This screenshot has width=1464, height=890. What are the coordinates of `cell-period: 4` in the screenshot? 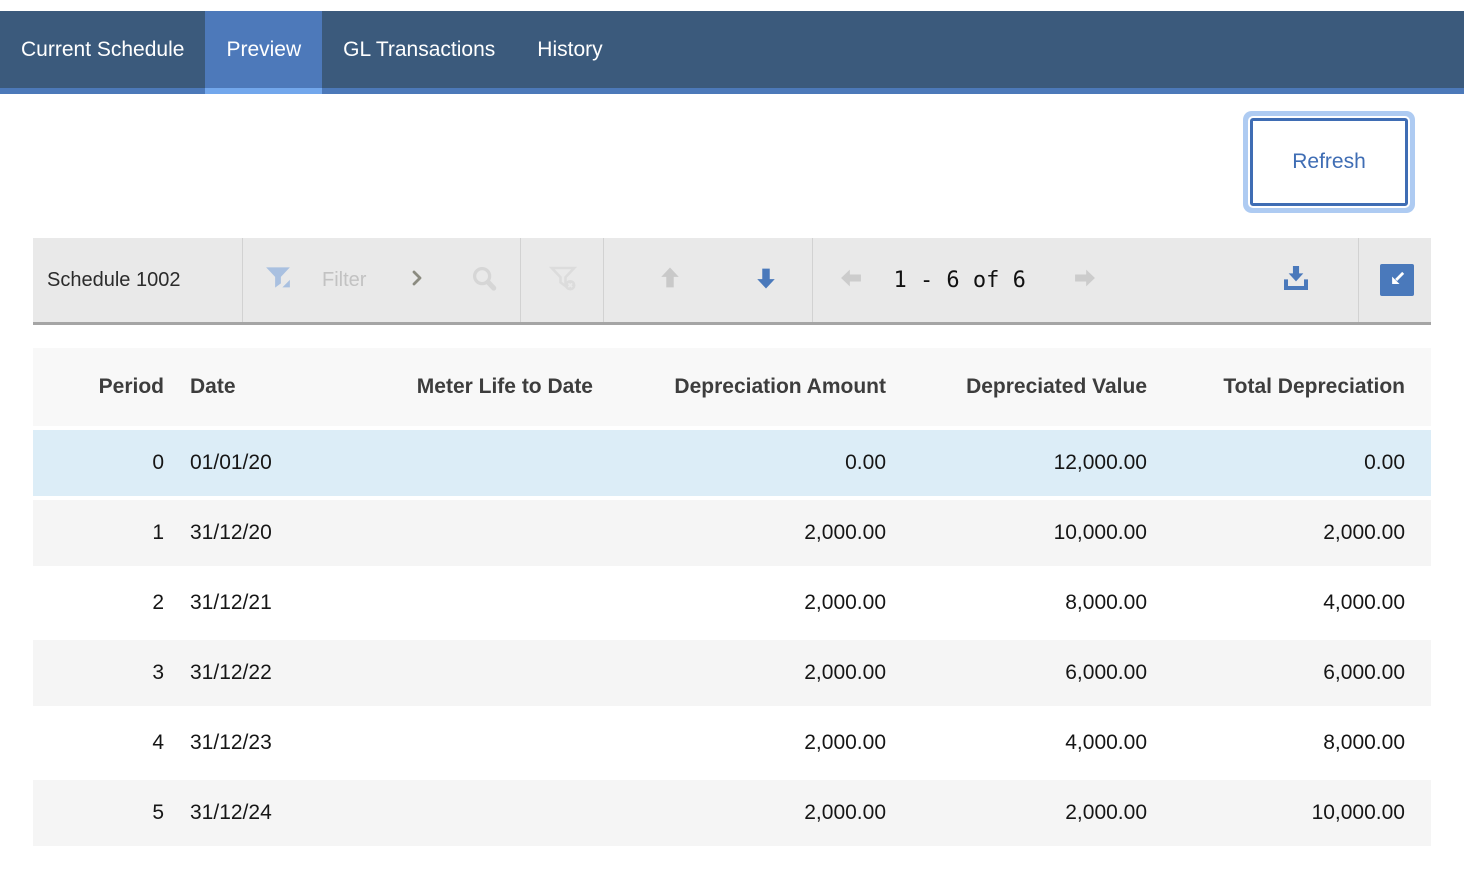 It's located at (158, 742).